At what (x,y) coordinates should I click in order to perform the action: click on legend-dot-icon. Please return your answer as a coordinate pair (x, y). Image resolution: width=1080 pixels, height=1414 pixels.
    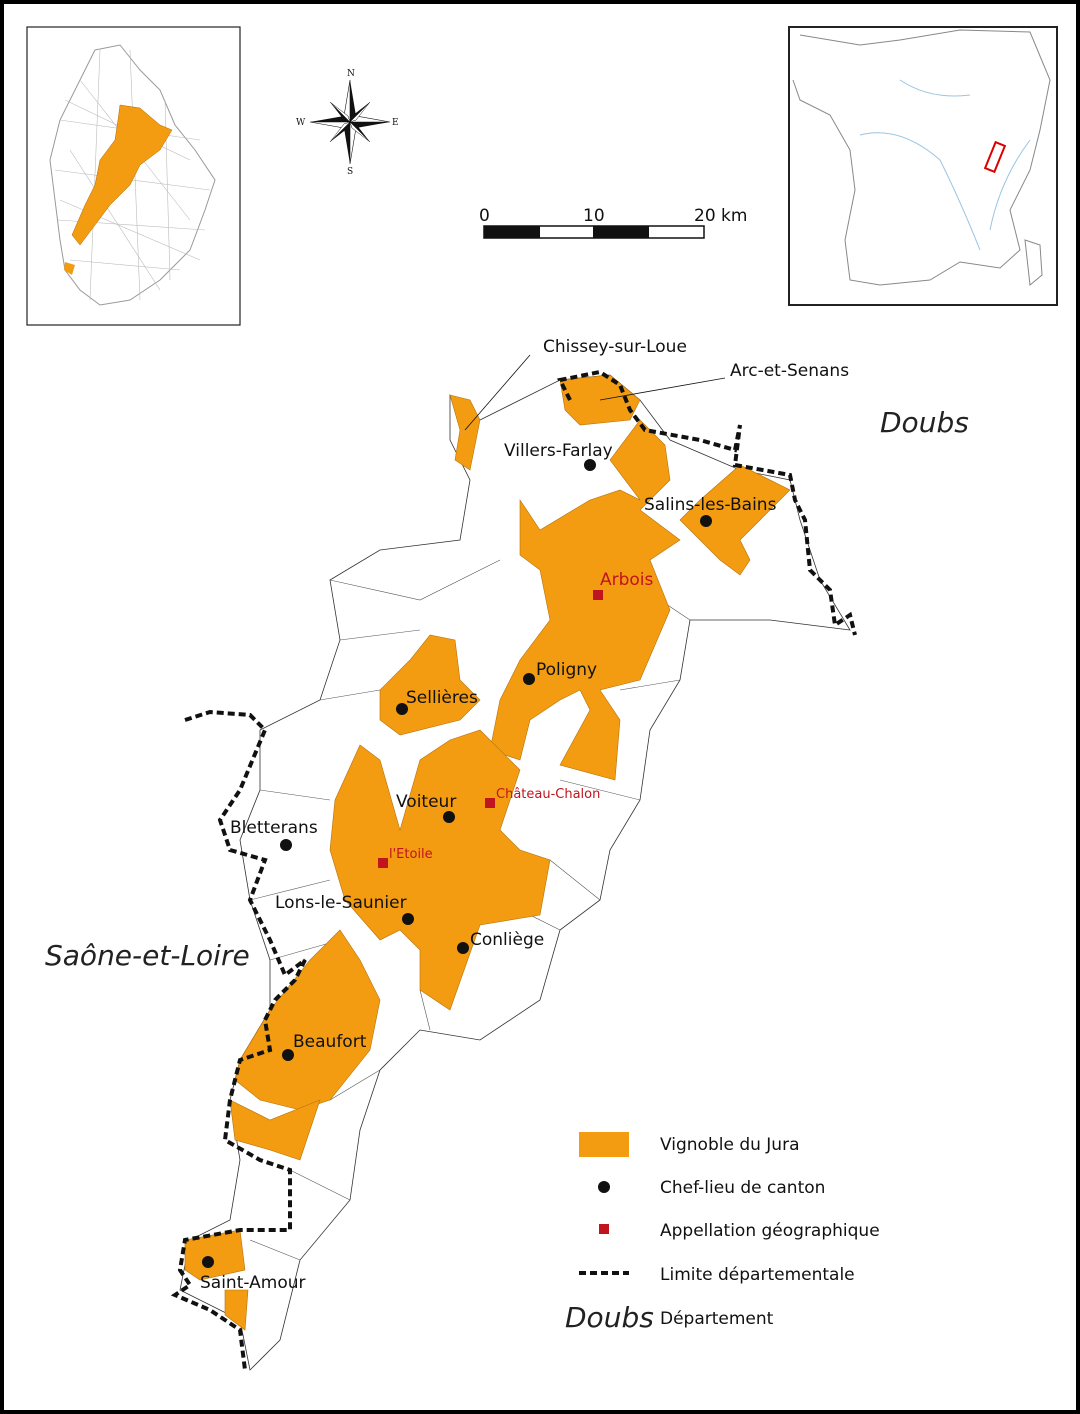
    Looking at the image, I should click on (604, 1187).